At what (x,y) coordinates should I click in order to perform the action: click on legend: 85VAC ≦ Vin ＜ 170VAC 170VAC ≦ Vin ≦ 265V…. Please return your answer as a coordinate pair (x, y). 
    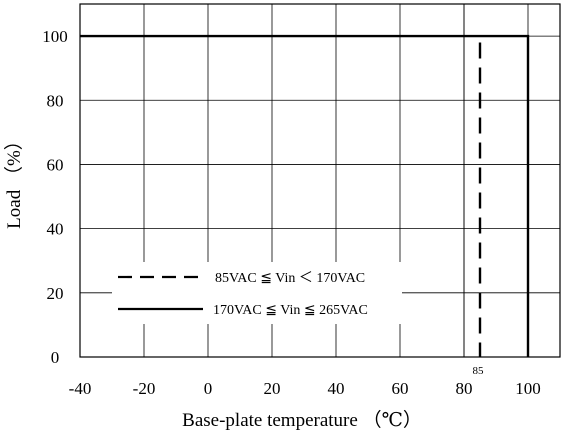
    Looking at the image, I should click on (257, 293).